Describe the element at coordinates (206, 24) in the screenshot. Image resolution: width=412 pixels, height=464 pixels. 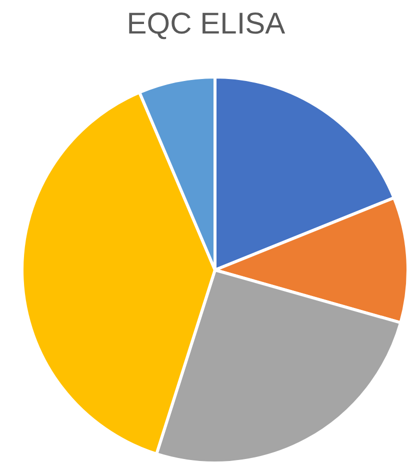
I see `chart-title: EQC ELISA` at that location.